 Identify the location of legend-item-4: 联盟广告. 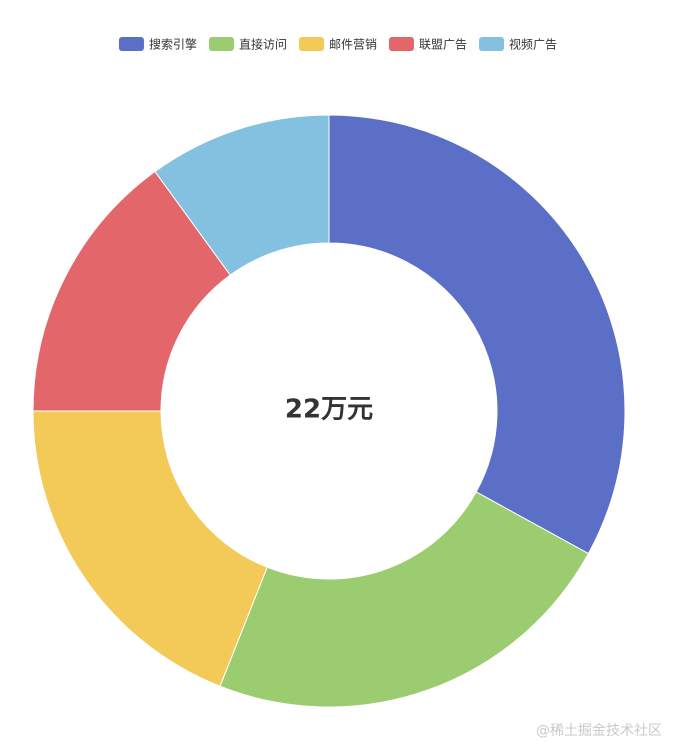
(428, 44).